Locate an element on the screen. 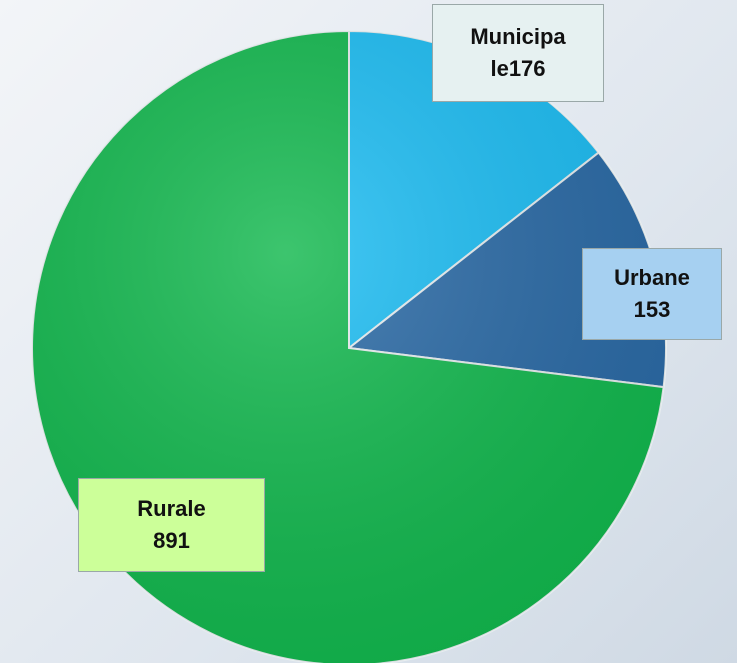 The width and height of the screenshot is (737, 663). data-label: Municipale176 is located at coordinates (518, 53).